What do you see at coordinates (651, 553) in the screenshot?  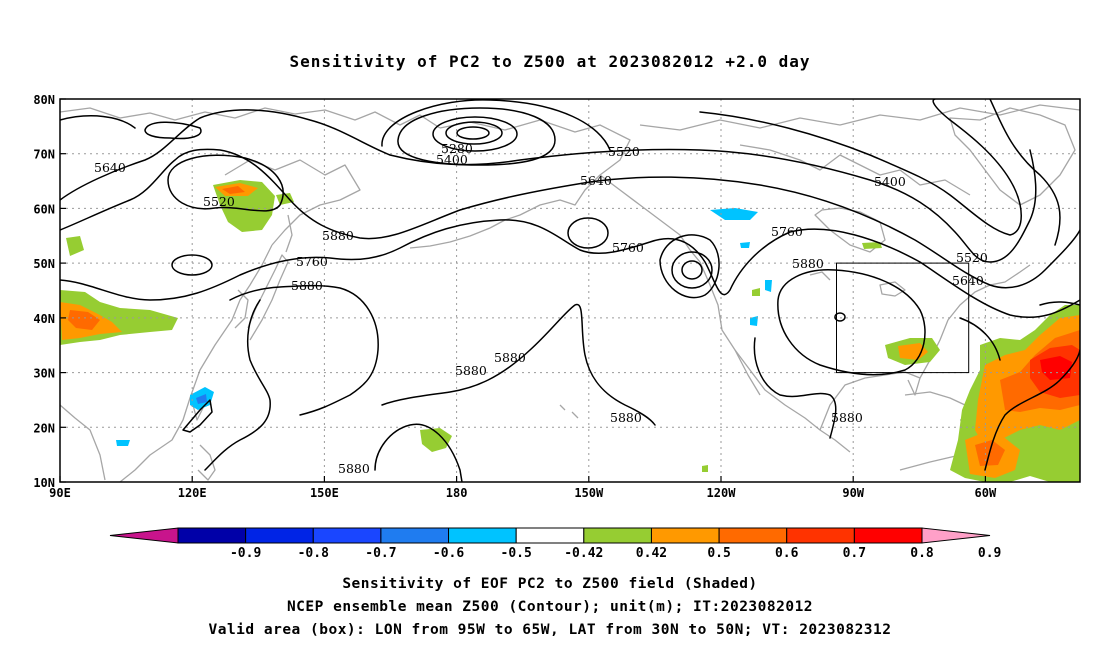 I see `colorbar-tick-label: 0.42` at bounding box center [651, 553].